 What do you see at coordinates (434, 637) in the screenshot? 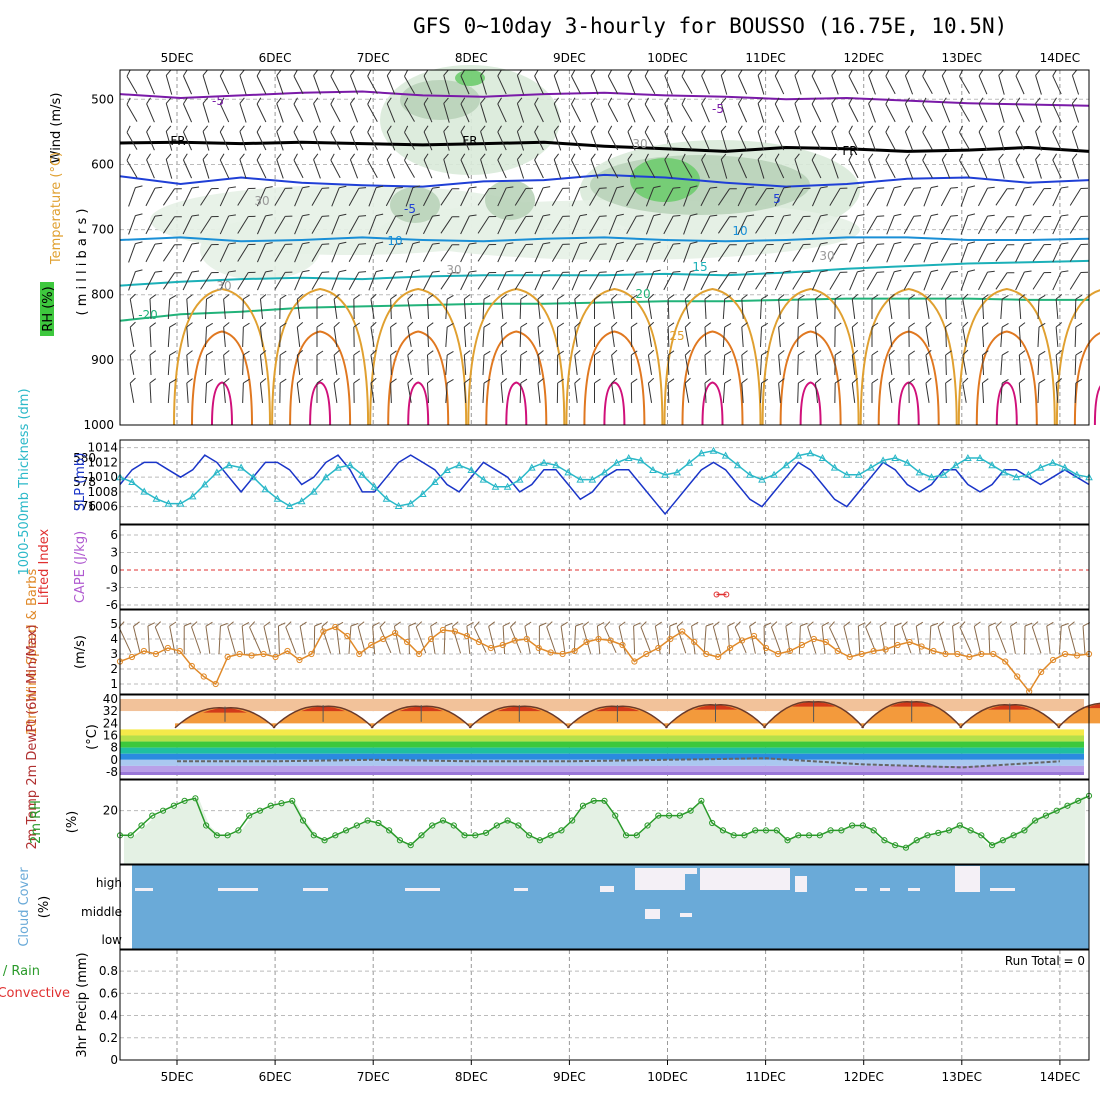
I see `wind10-barb` at bounding box center [434, 637].